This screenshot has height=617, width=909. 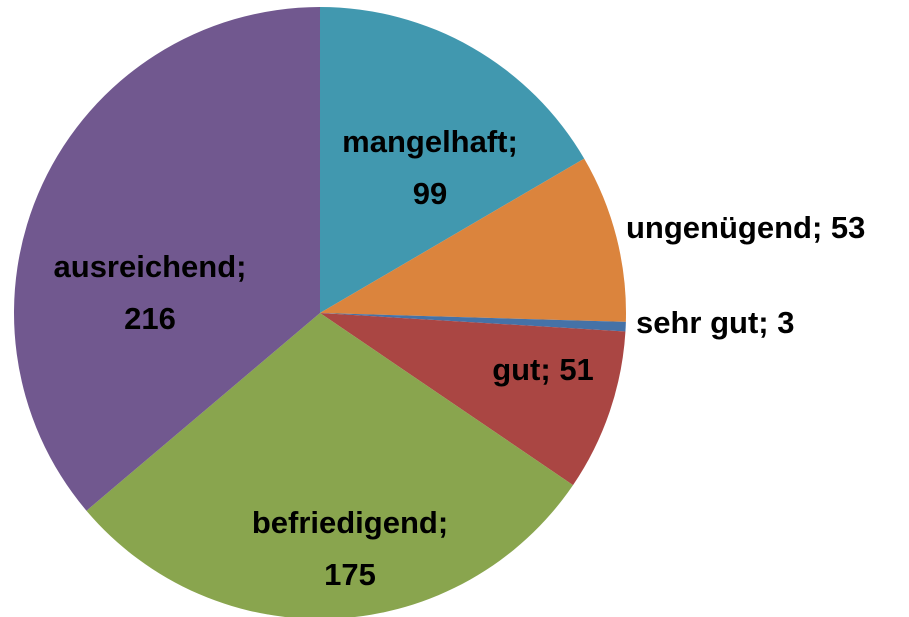 What do you see at coordinates (430, 193) in the screenshot?
I see `data-label-line: 99` at bounding box center [430, 193].